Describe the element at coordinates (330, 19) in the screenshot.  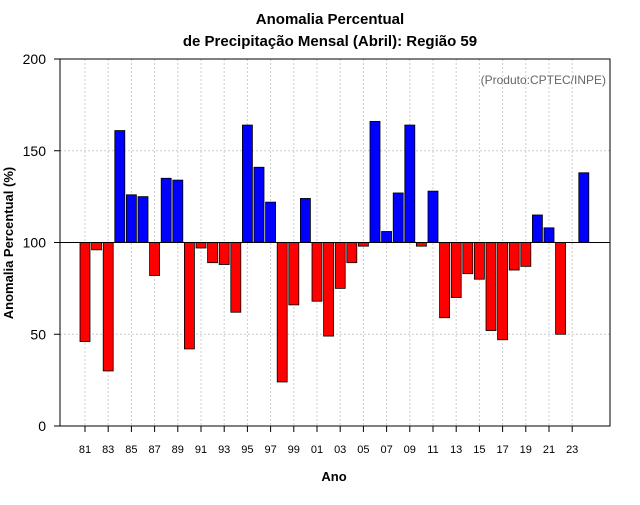
I see `chart-title-line1: Anomalia Percentual` at that location.